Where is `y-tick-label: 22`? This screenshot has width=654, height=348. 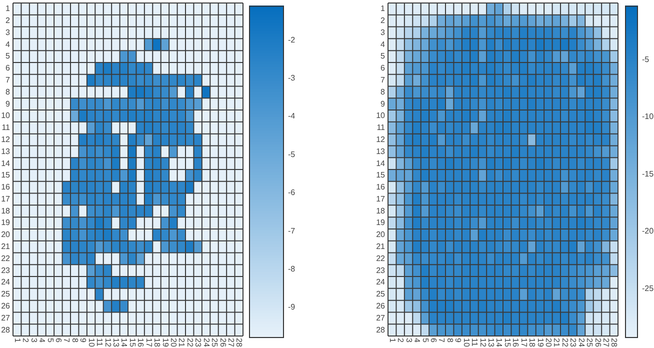 y-tick-label: 22 is located at coordinates (381, 258).